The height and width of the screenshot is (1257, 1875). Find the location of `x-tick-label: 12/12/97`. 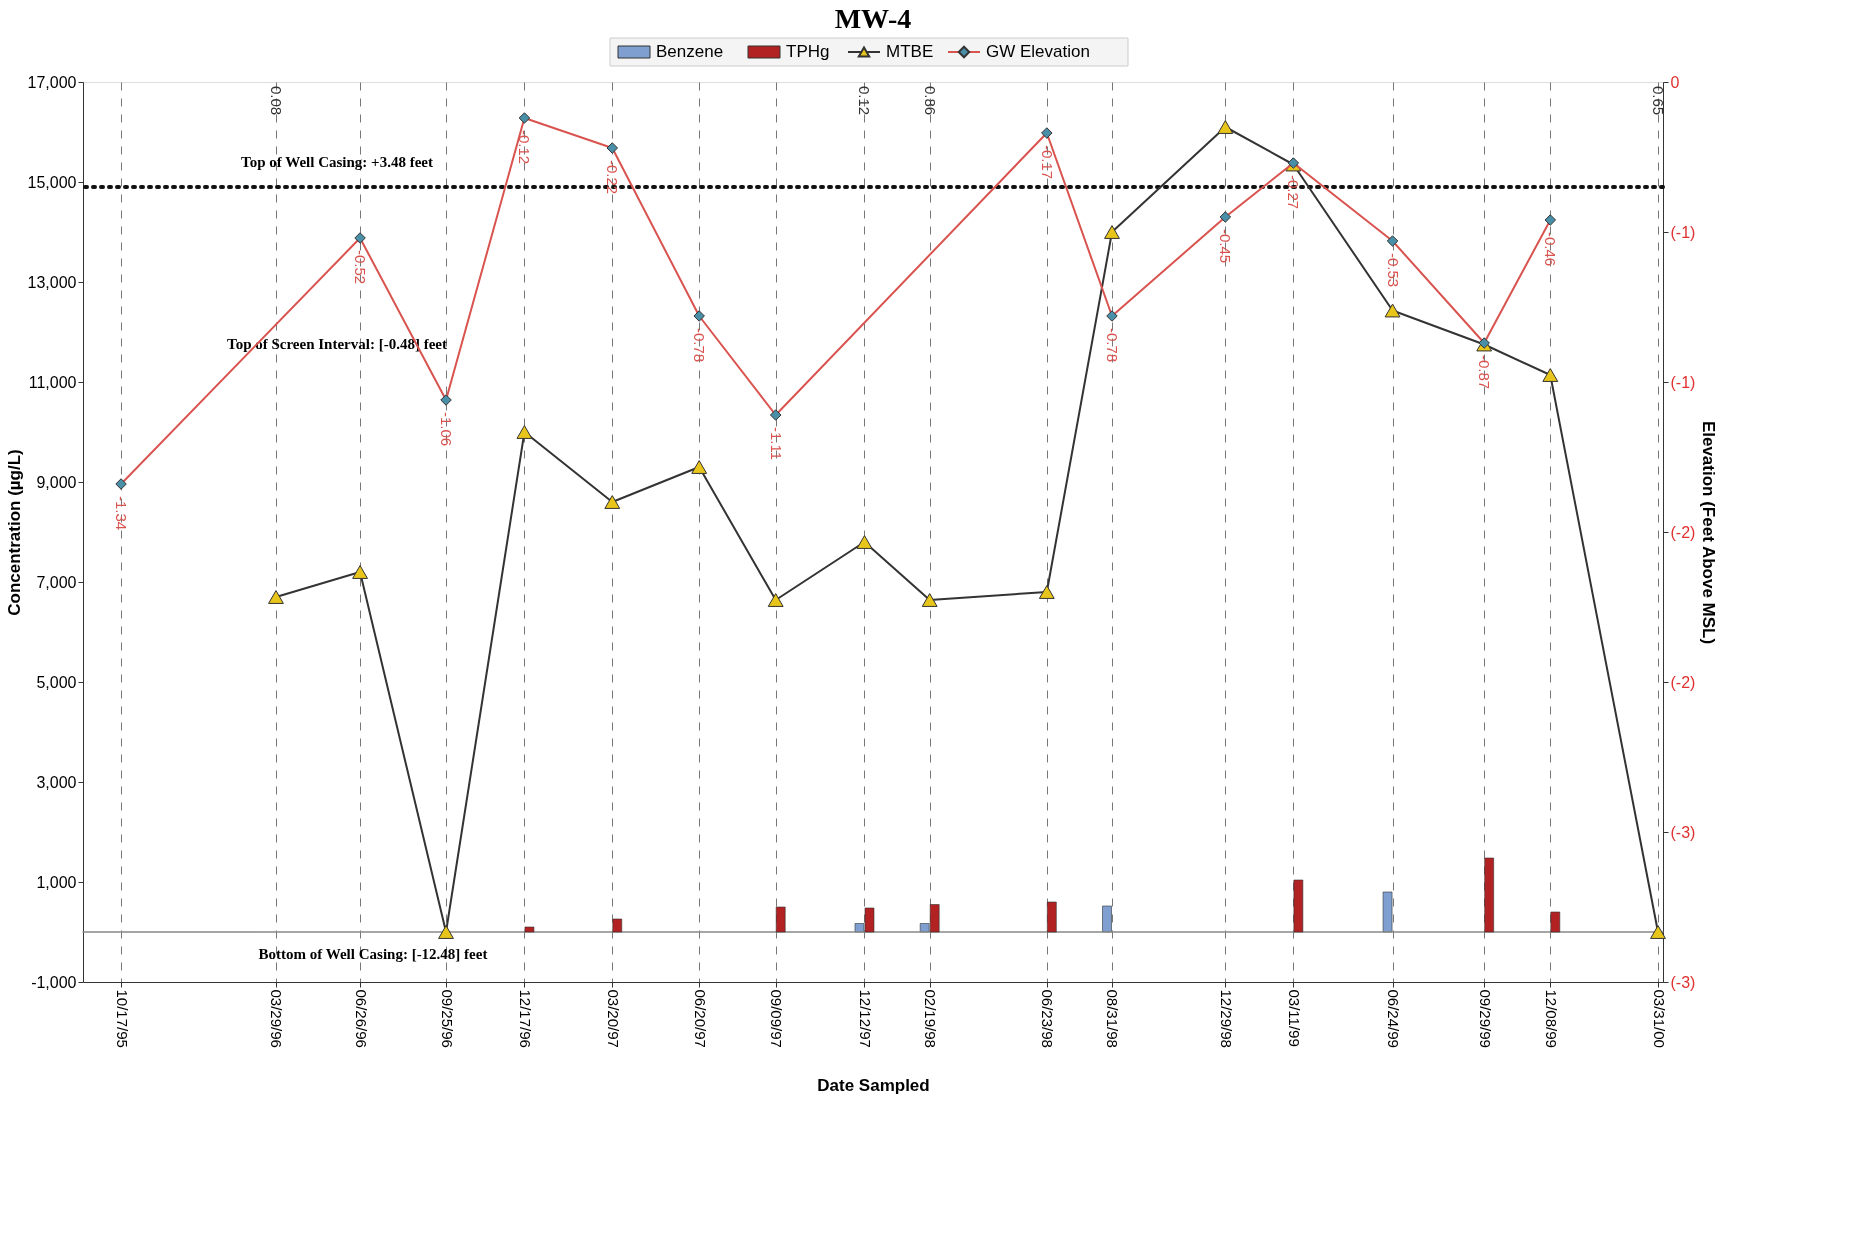

x-tick-label: 12/12/97 is located at coordinates (865, 1018).